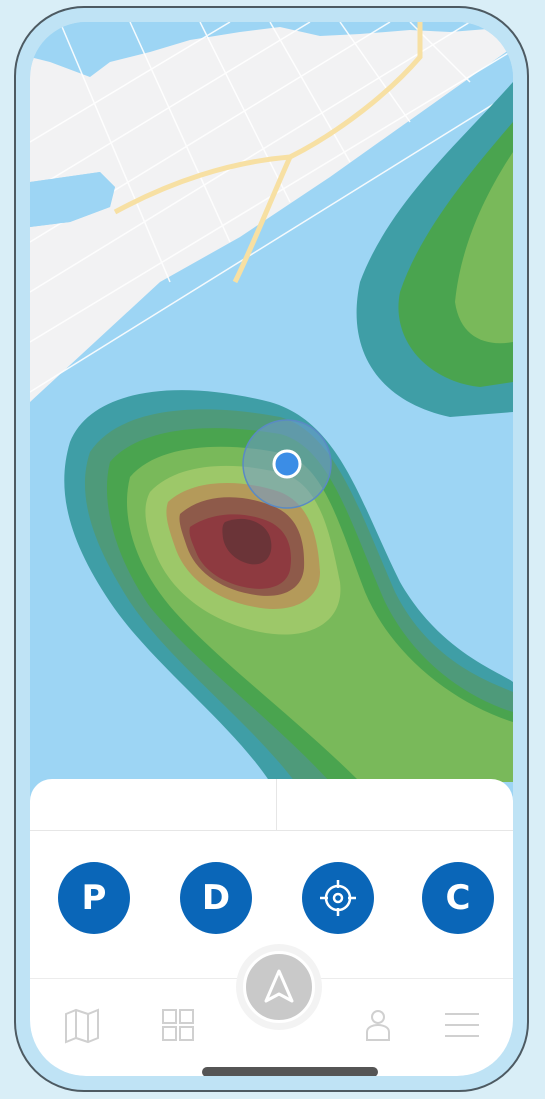  I want to click on nav-menu, so click(462, 1025).